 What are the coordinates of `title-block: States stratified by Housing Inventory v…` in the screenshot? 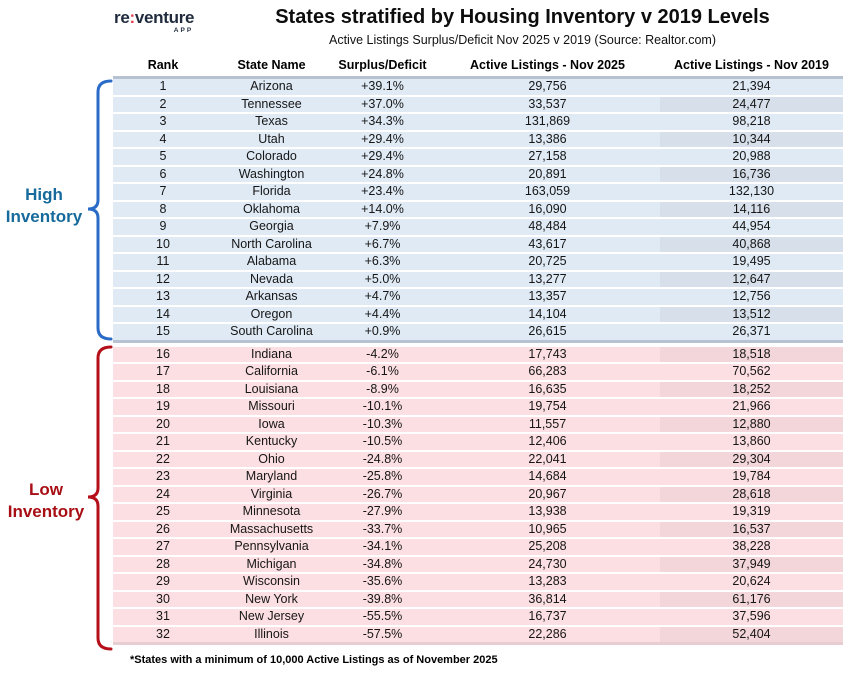 It's located at (522, 25).